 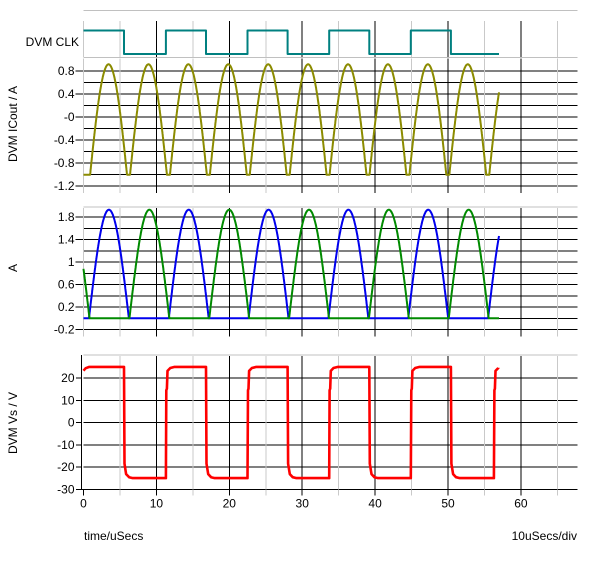 I want to click on vs-trace, so click(x=291, y=422).